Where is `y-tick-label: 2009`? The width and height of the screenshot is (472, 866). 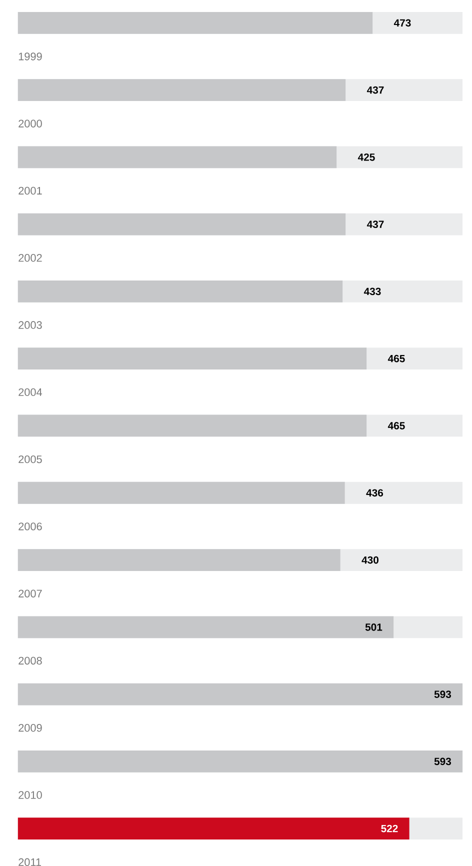
y-tick-label: 2009 is located at coordinates (30, 728).